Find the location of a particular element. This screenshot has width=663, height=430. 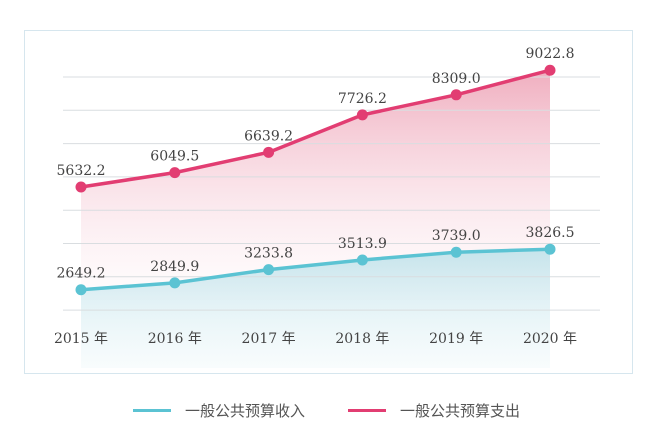

series-line-income is located at coordinates (315, 269).